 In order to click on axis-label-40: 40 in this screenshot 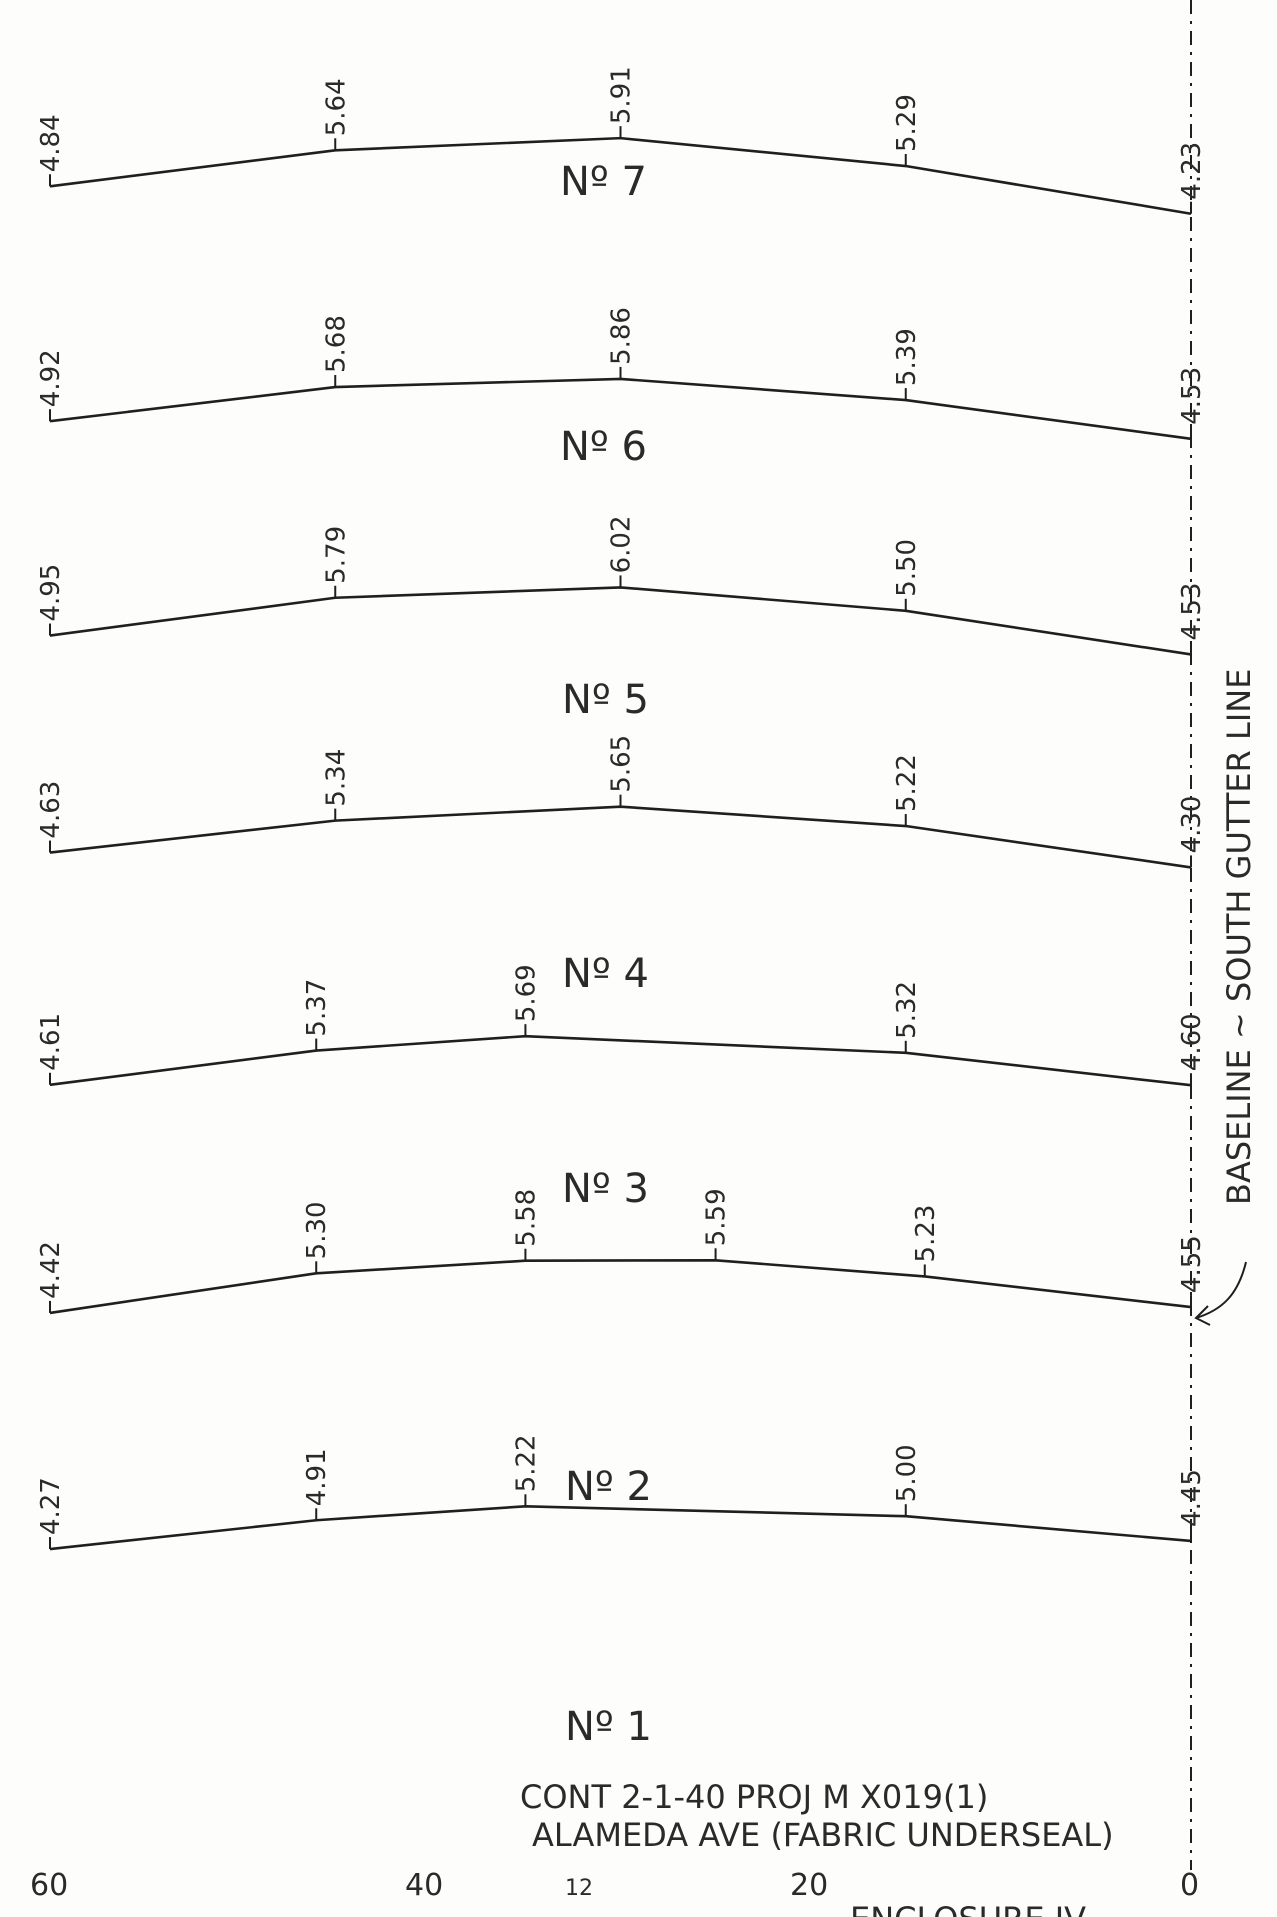, I will do `click(424, 1885)`.